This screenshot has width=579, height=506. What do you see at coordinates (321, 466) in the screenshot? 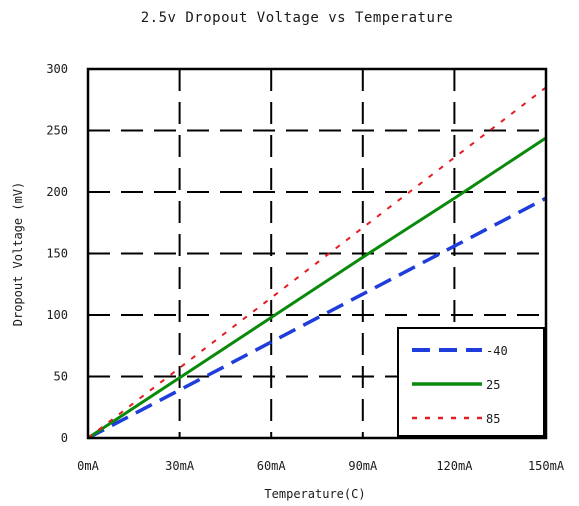
I see `x-axis-ticks: 0mA 30mA 60mA 90mA 120mA 150mA` at bounding box center [321, 466].